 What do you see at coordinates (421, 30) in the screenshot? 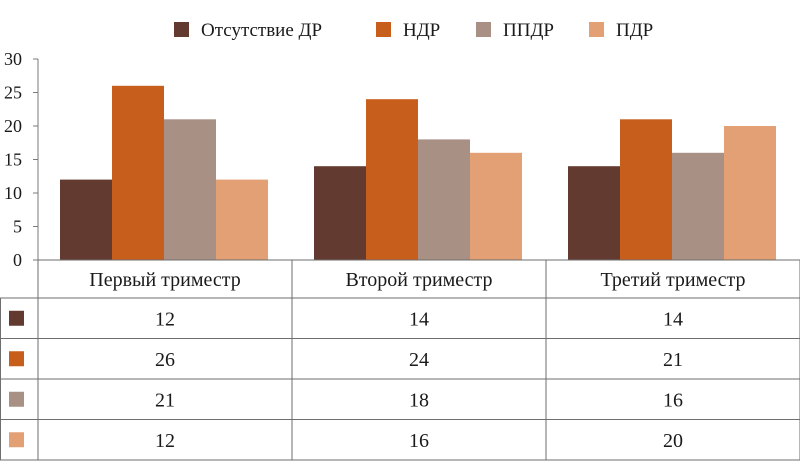
I see `legend-label: НДР` at bounding box center [421, 30].